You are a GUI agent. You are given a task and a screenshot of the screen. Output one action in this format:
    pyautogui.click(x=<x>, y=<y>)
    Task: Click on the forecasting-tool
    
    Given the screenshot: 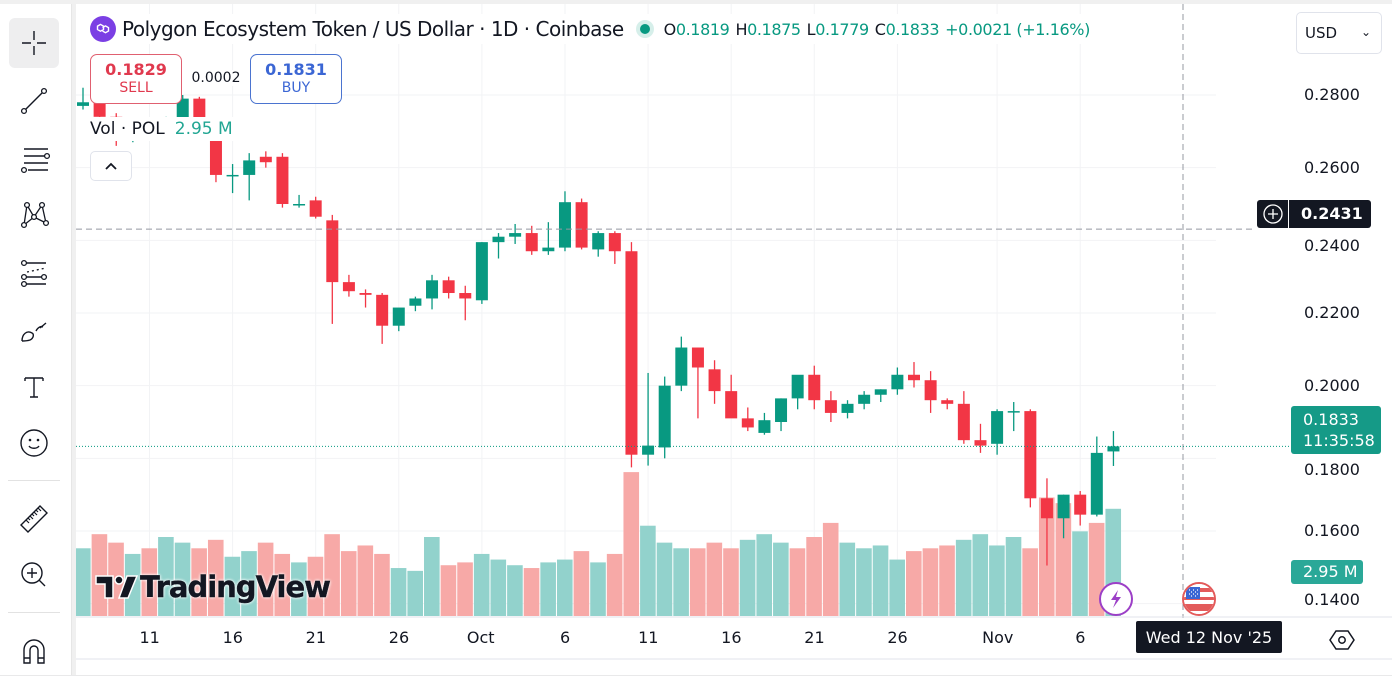 What is the action you would take?
    pyautogui.click(x=34, y=273)
    